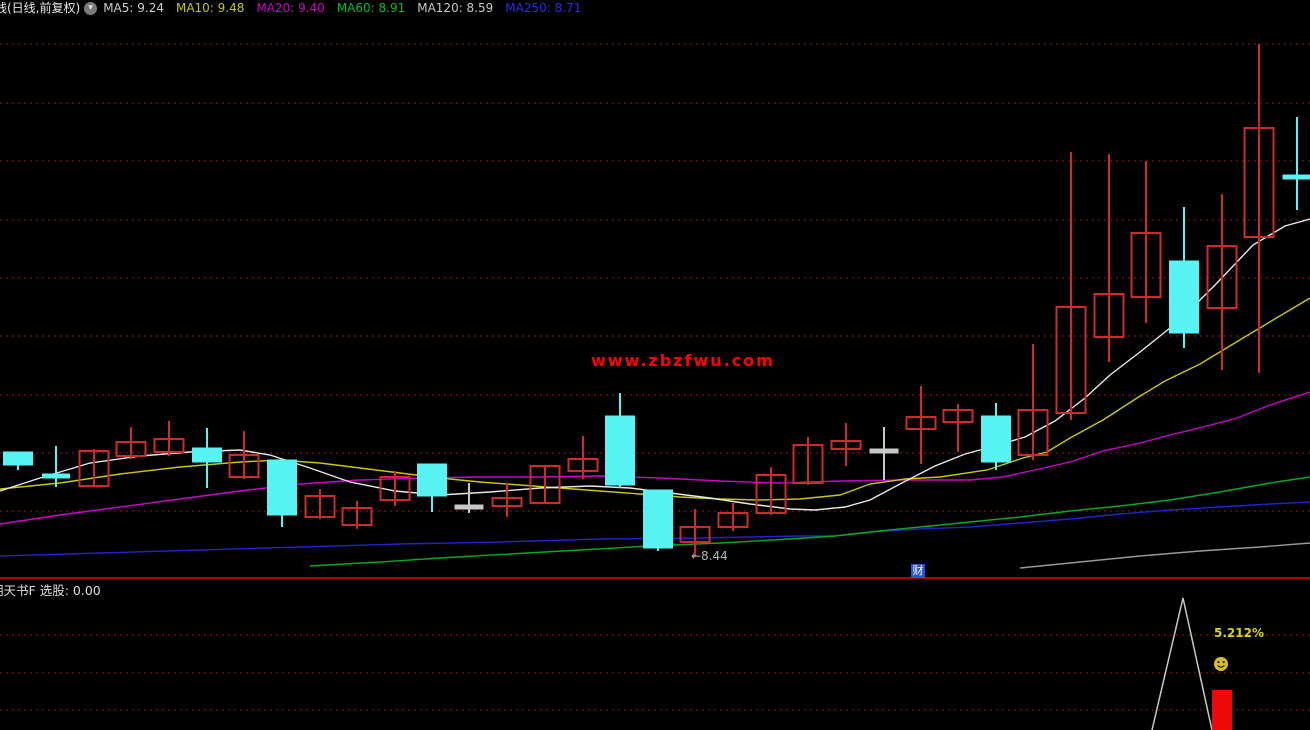 Image resolution: width=1310 pixels, height=730 pixels. I want to click on percent-label: 5.212%, so click(1239, 633).